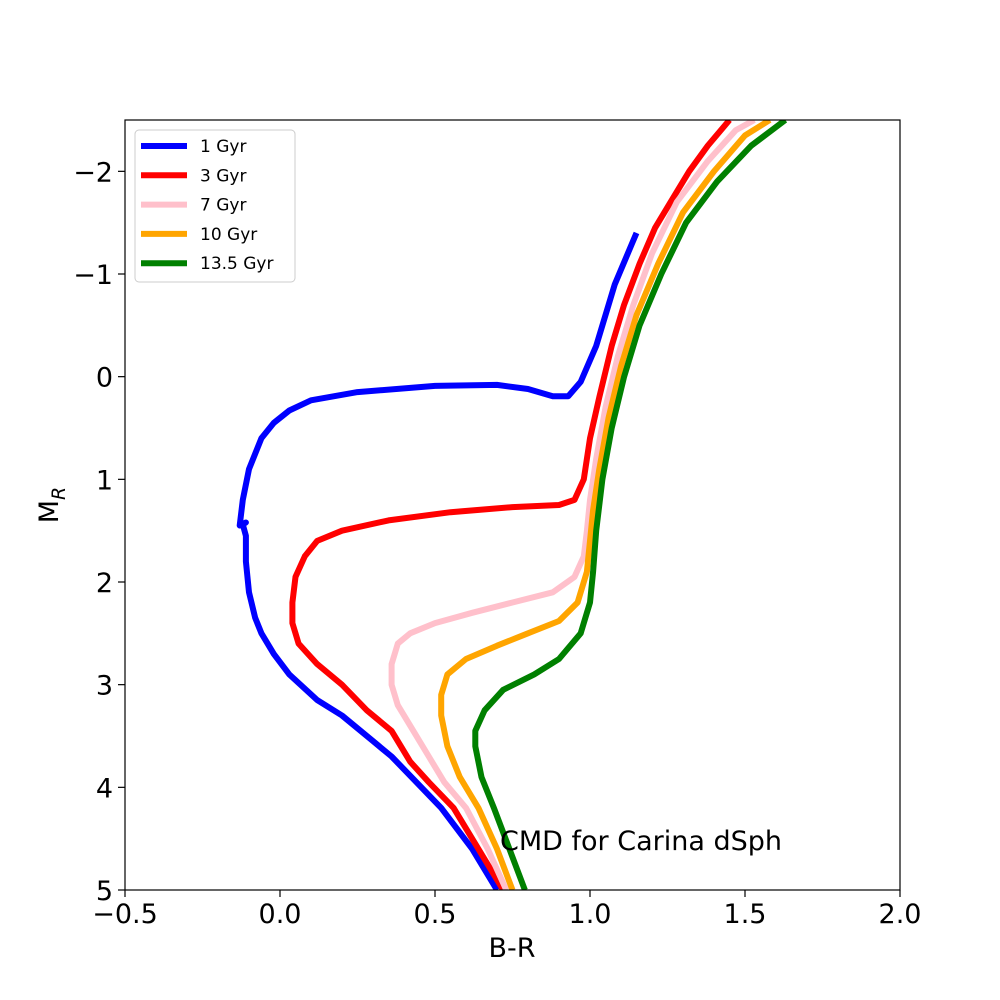 The width and height of the screenshot is (1000, 1000). I want to click on y-tick-label: 0, so click(104, 378).